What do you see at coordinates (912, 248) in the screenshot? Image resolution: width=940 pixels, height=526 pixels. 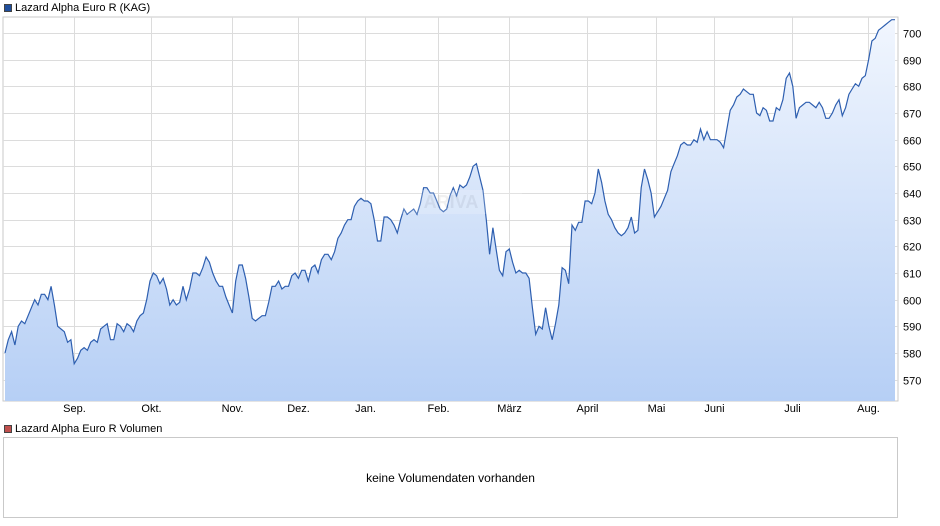 I see `y-tick-label: 620` at bounding box center [912, 248].